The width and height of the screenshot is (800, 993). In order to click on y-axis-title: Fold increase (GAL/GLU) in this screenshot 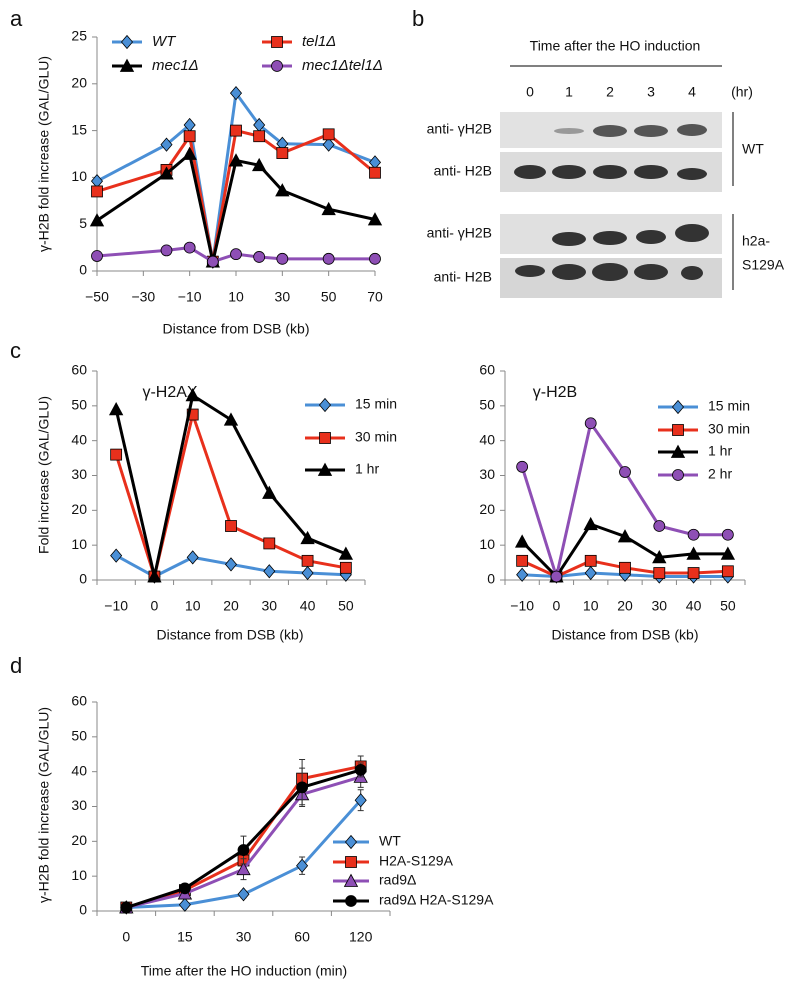, I will do `click(44, 475)`.